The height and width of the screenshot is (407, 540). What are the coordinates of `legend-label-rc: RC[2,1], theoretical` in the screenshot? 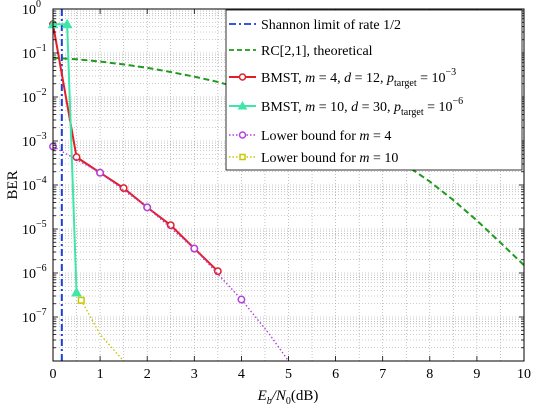 It's located at (317, 51).